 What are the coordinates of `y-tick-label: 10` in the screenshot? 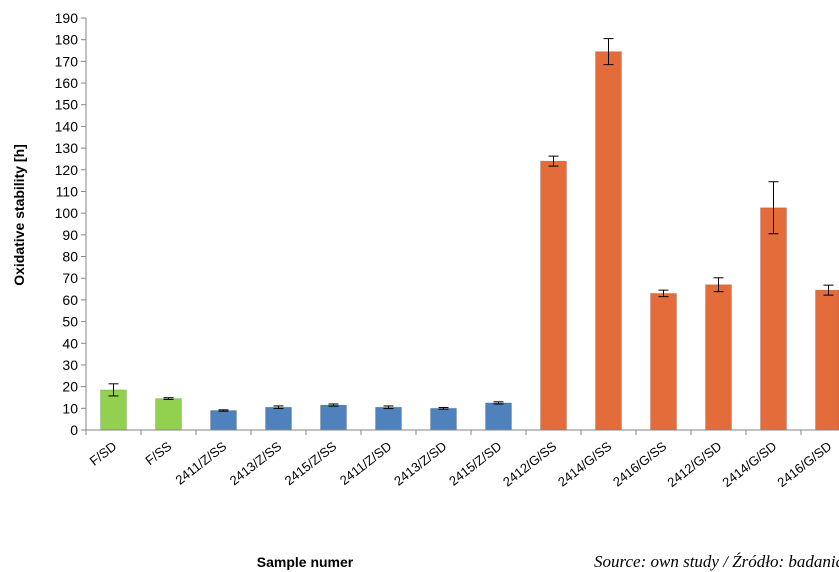 It's located at (70, 408).